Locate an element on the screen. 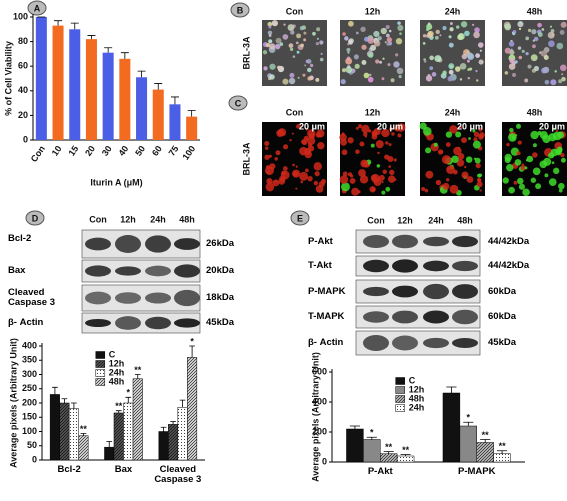 This screenshot has height=501, width=567. blot-size: 45kDa is located at coordinates (220, 322).